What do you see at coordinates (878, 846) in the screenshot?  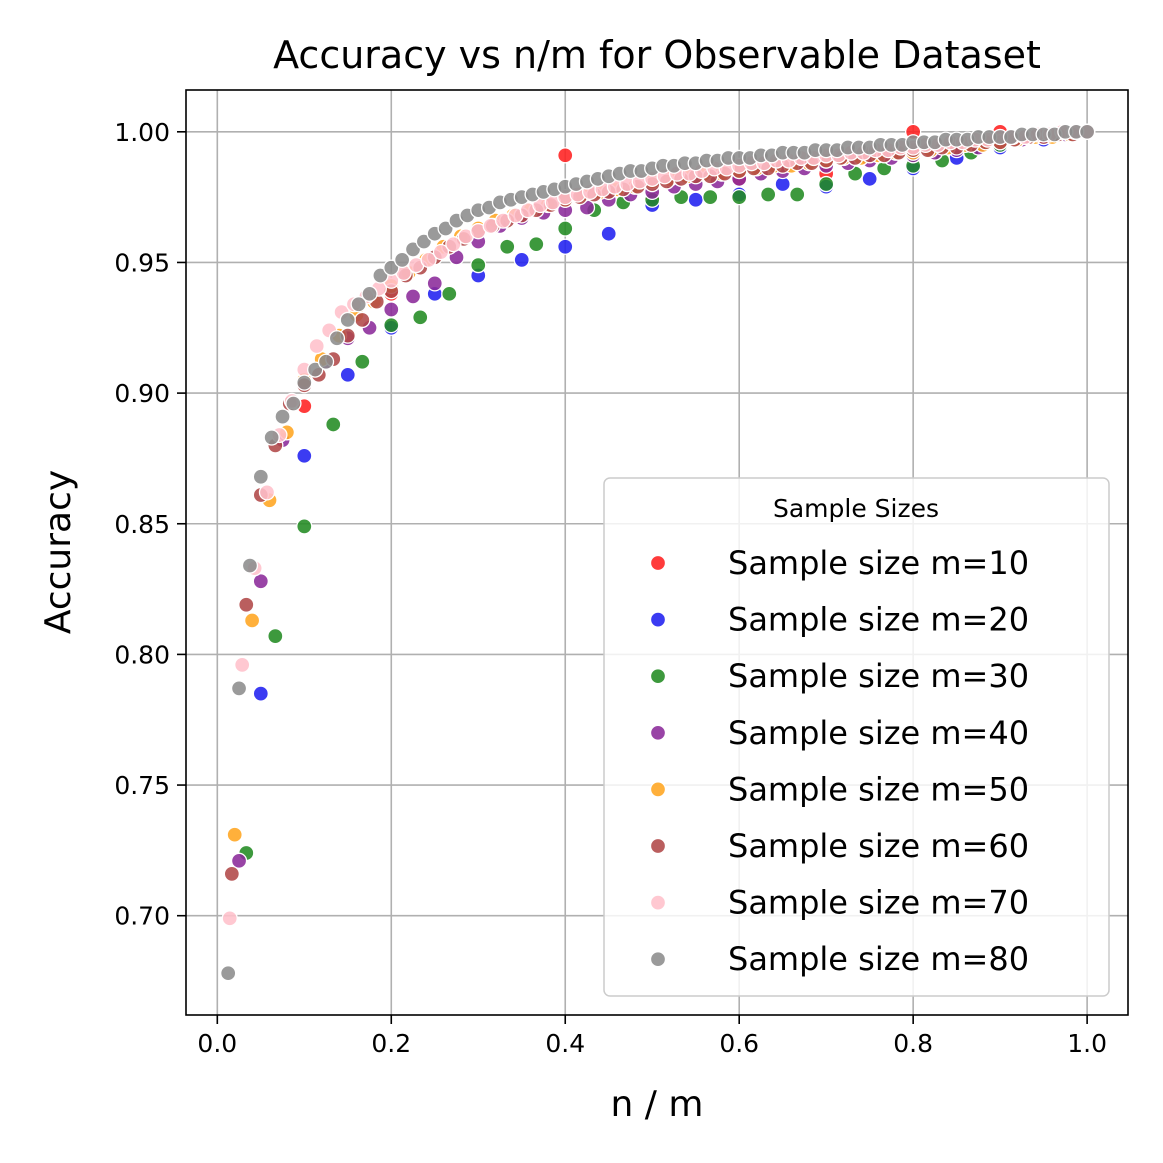 I see `legend-label: Sample size m=60` at bounding box center [878, 846].